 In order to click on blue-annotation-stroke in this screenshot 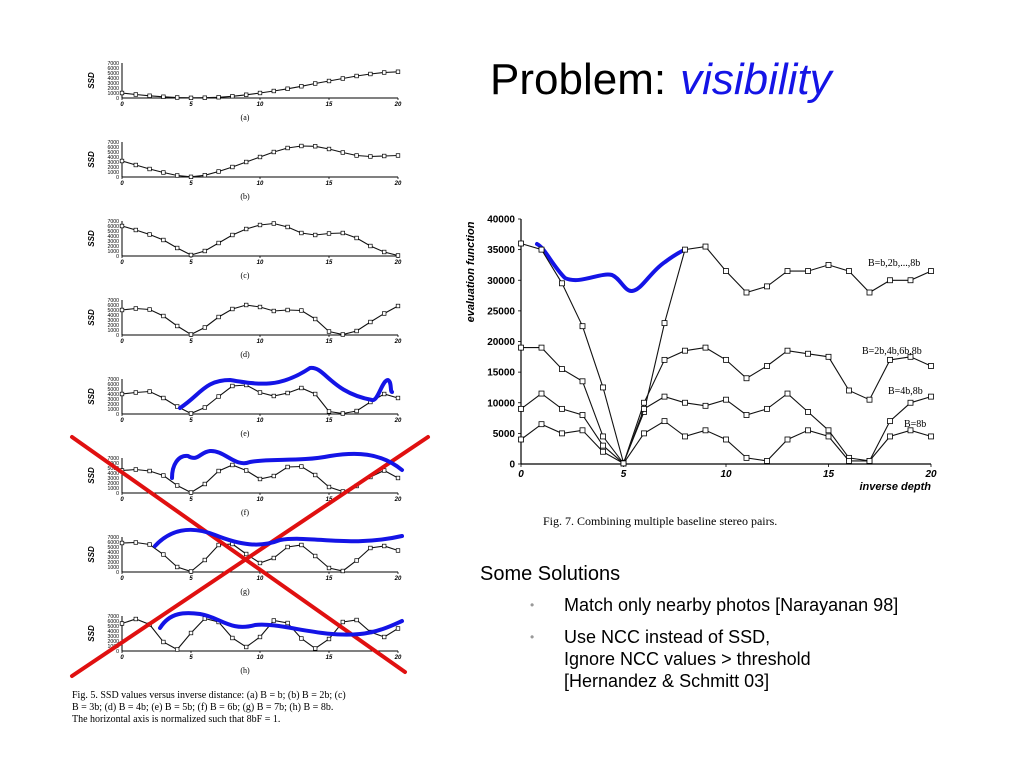, I will do `click(286, 387)`.